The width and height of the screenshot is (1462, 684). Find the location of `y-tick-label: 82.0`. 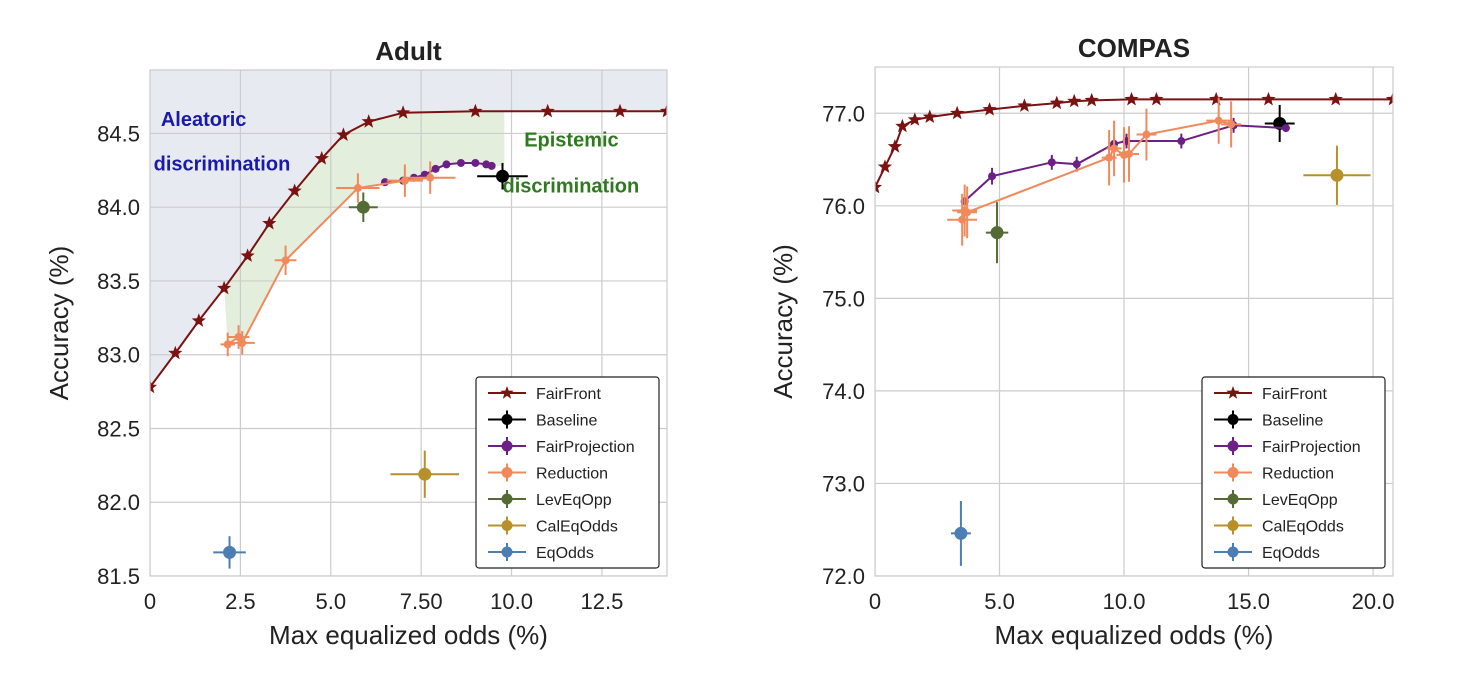

y-tick-label: 82.0 is located at coordinates (118, 502).